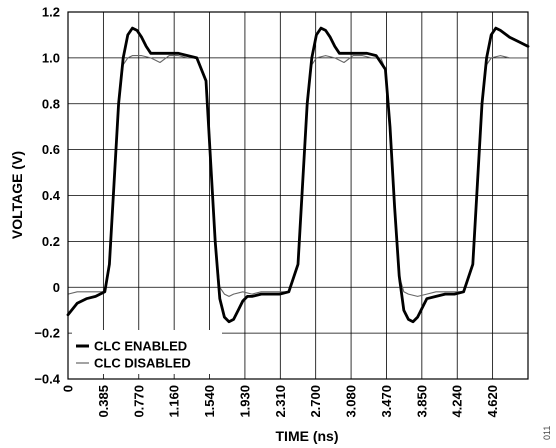  I want to click on legend: CLC ENABLED CLC DISABLED, so click(147, 352).